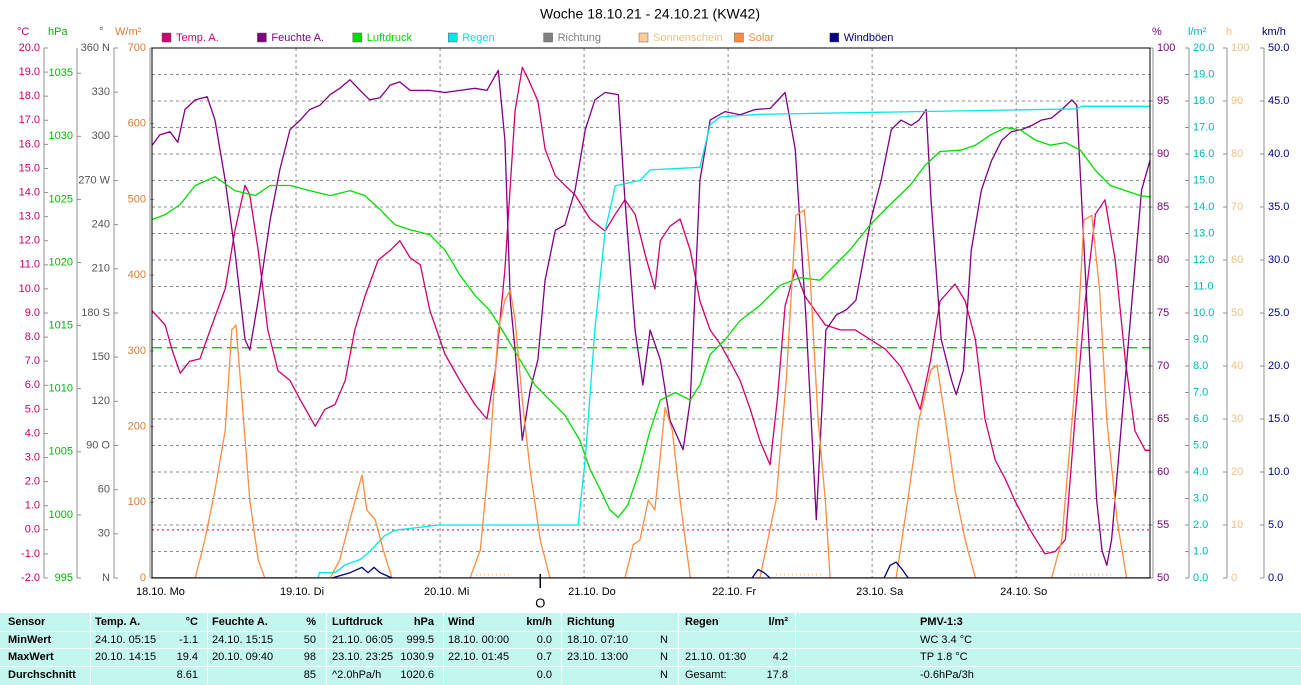  Describe the element at coordinates (778, 622) in the screenshot. I see `table-header: l/m²` at that location.